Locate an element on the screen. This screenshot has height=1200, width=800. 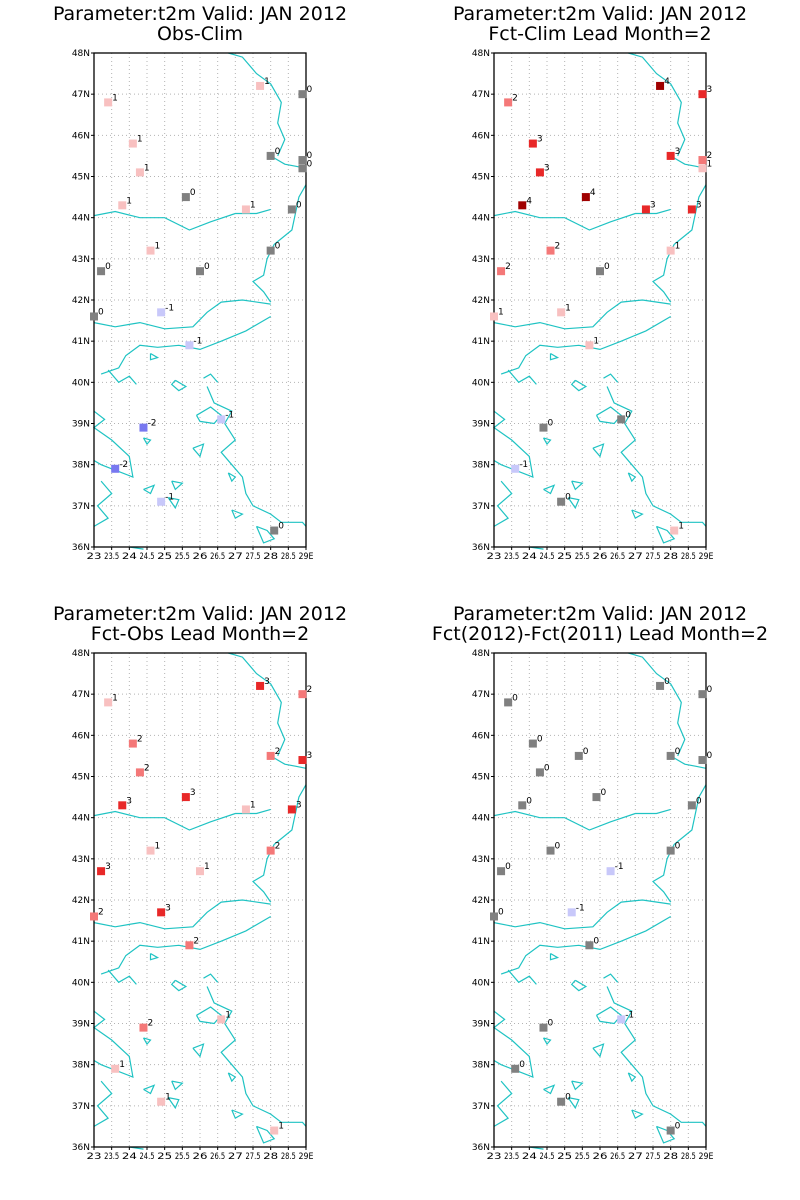
lat-tick-label: 42N is located at coordinates (81, 901).